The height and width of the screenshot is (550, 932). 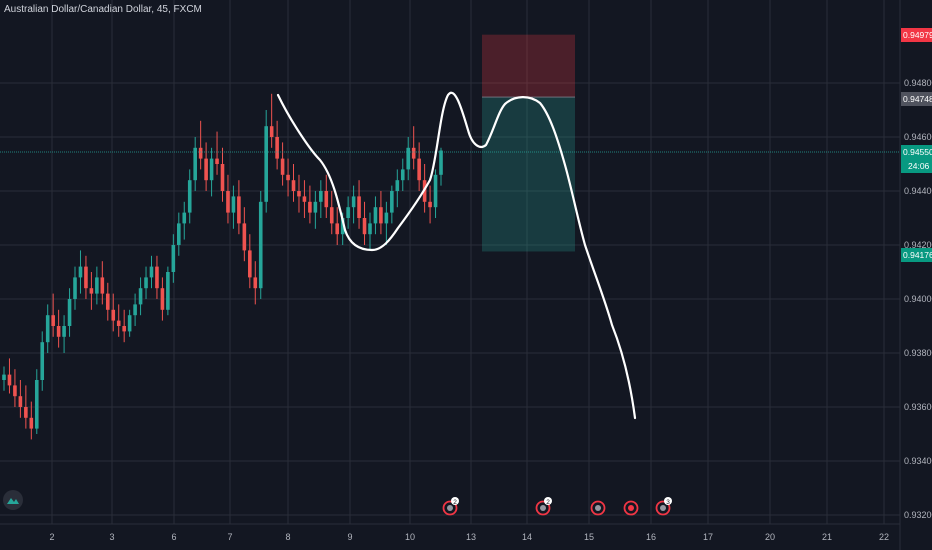 I want to click on event-marker-icon: 3, so click(x=664, y=506).